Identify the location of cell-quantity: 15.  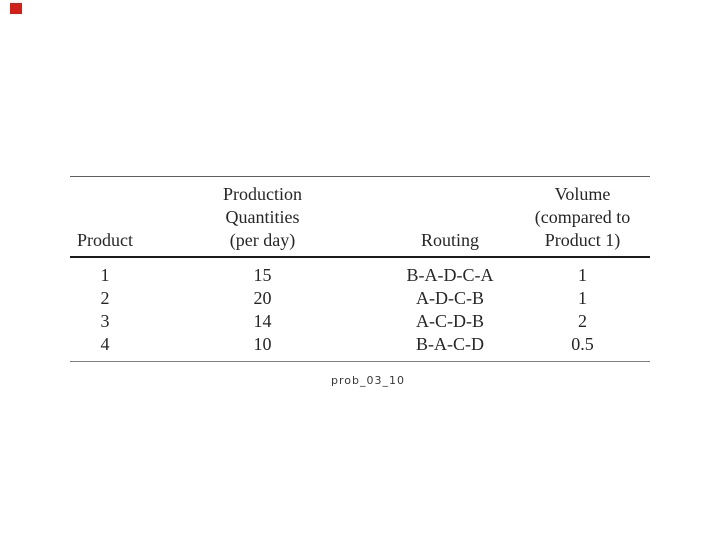
(262, 275).